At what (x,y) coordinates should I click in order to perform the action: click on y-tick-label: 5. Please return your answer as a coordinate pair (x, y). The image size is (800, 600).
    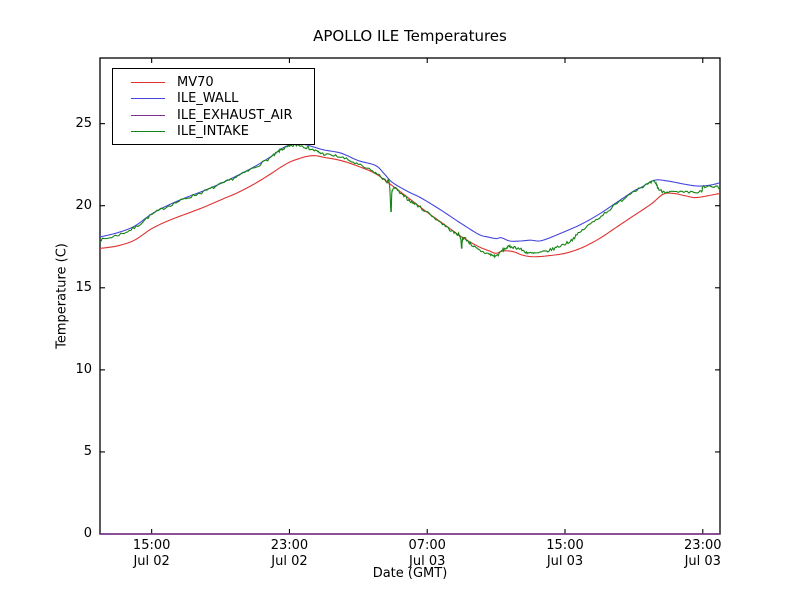
    Looking at the image, I should click on (87, 451).